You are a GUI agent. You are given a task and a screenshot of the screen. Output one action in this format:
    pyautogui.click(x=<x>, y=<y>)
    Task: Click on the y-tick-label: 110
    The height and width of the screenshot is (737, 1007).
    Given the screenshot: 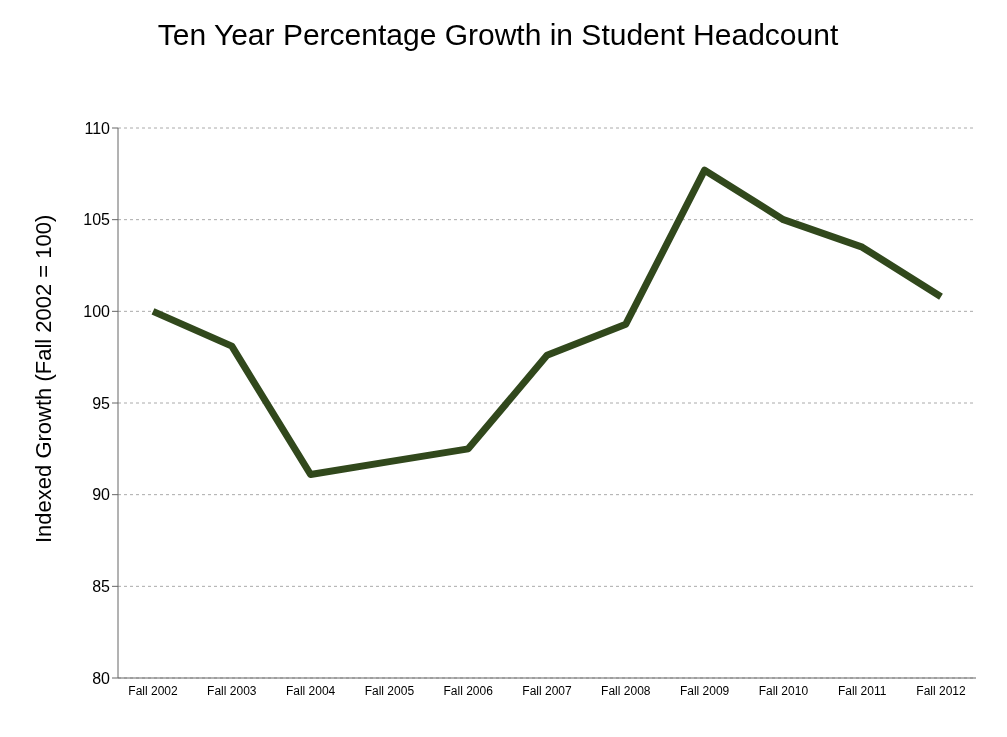 What is the action you would take?
    pyautogui.click(x=97, y=128)
    